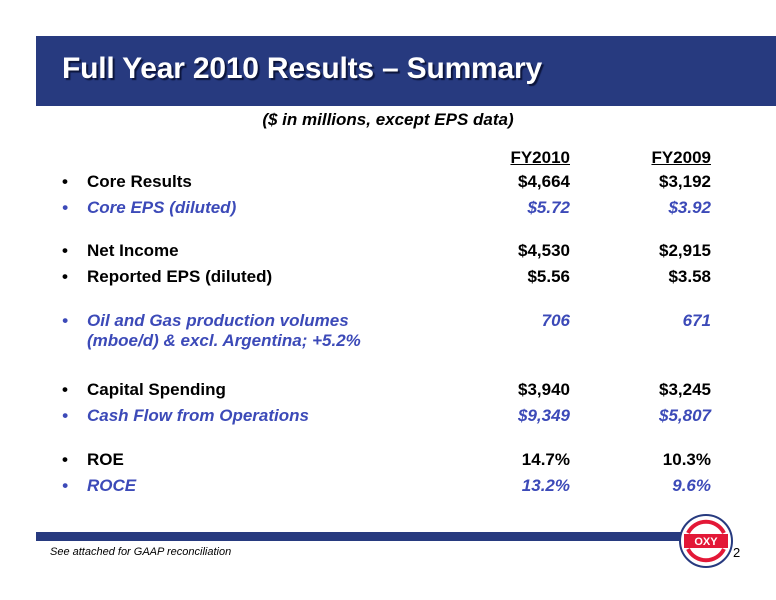  Describe the element at coordinates (388, 487) in the screenshot. I see `table-row: • ROCE 13.2% 9.6%` at that location.